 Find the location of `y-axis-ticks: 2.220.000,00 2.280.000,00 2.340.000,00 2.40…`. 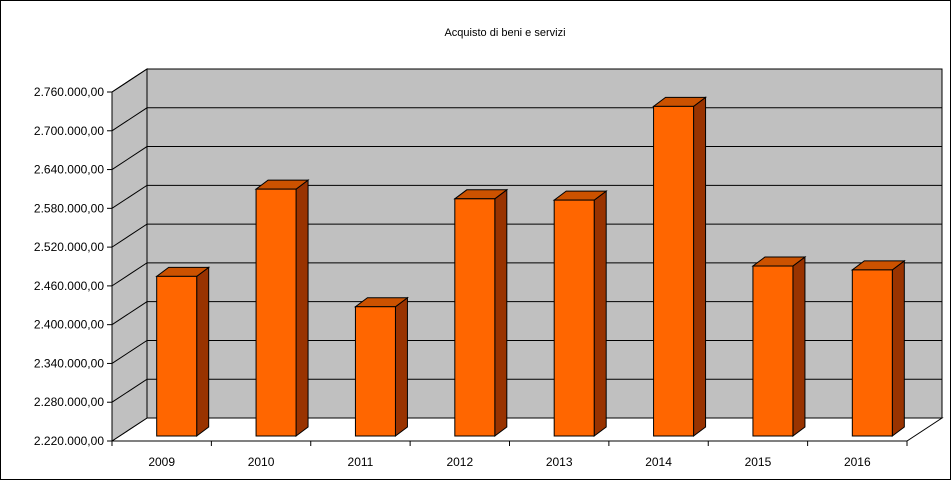

y-axis-ticks: 2.220.000,00 2.280.000,00 2.340.000,00 2.40… is located at coordinates (73, 266).